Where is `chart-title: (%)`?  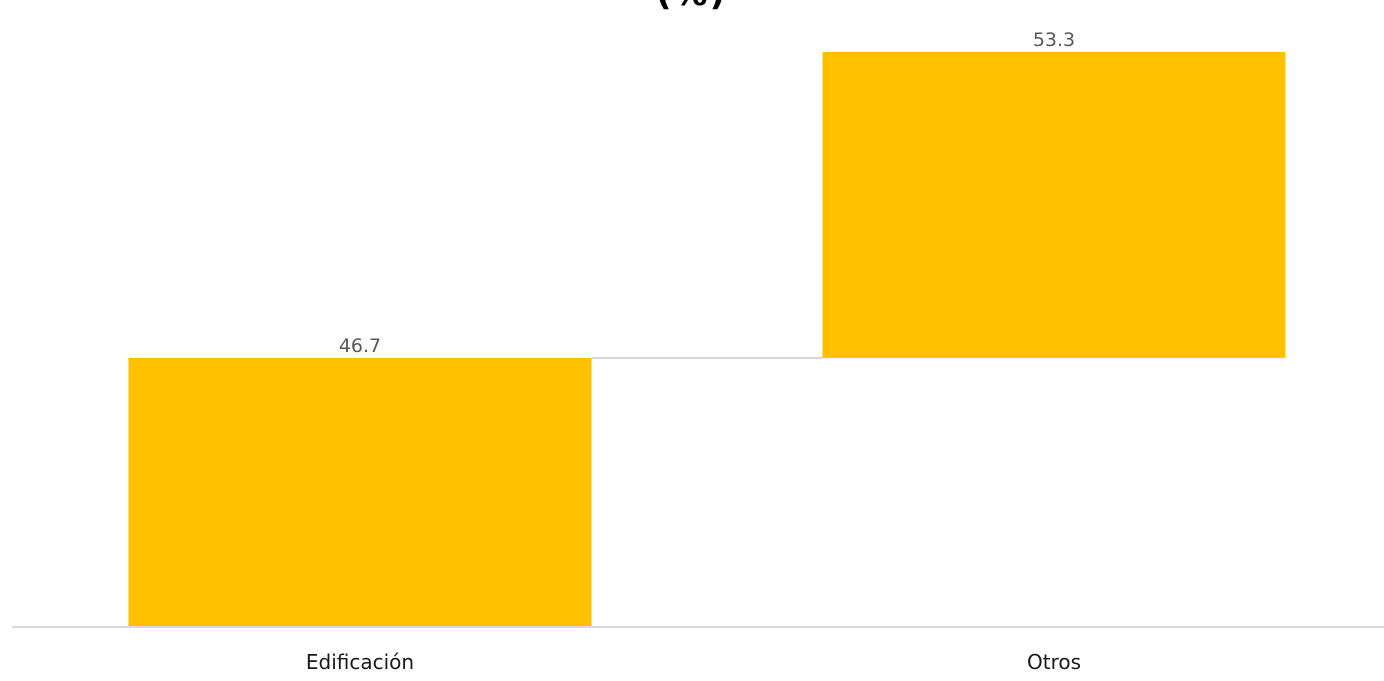 chart-title: (%) is located at coordinates (691, 7).